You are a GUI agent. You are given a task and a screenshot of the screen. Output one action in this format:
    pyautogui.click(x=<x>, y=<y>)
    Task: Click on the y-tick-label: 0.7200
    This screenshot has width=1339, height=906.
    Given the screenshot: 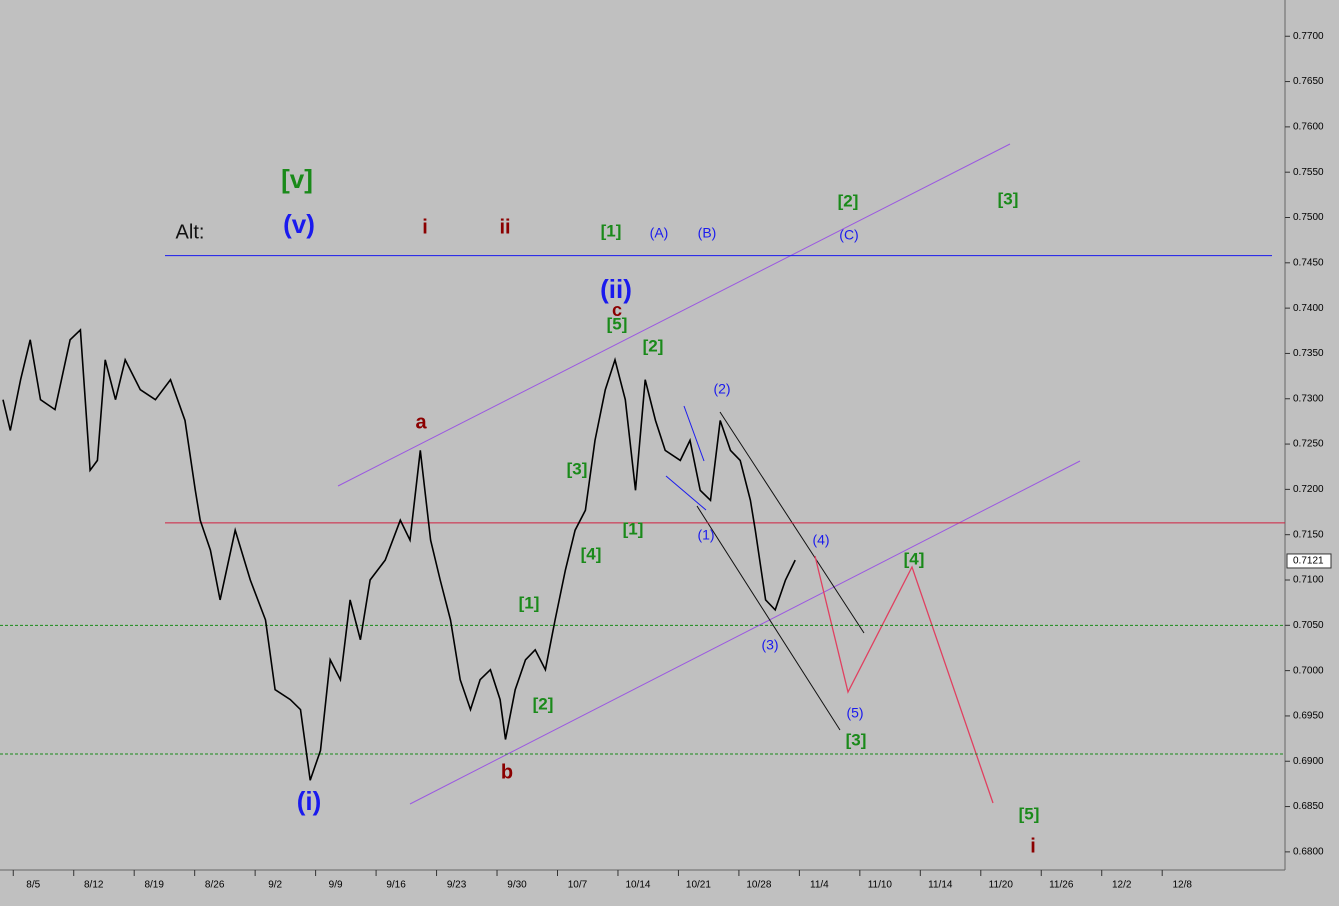 What is the action you would take?
    pyautogui.click(x=1308, y=489)
    